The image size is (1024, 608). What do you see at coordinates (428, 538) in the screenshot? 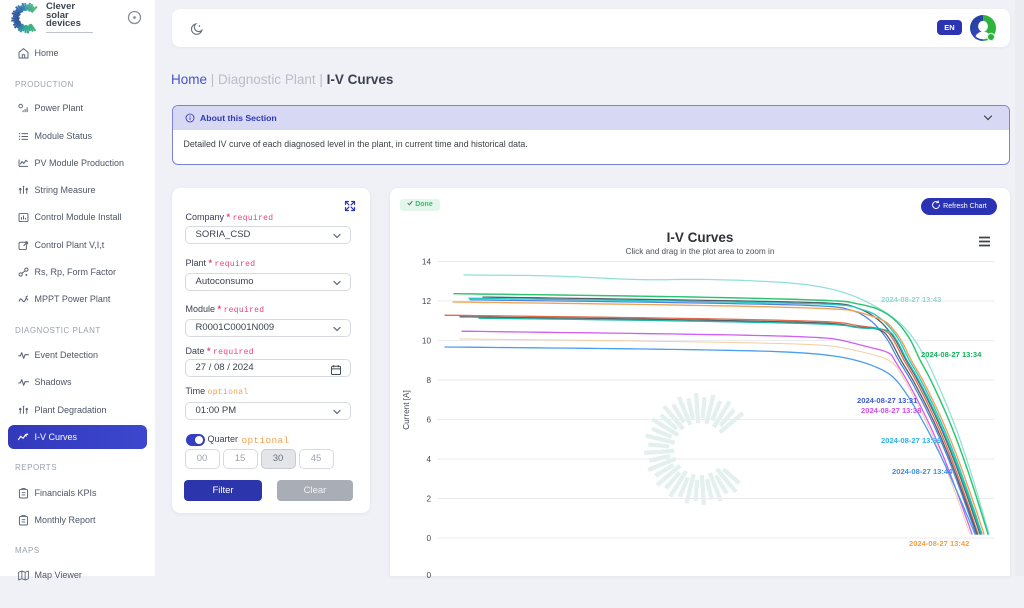
I see `svg-text: 0` at bounding box center [428, 538].